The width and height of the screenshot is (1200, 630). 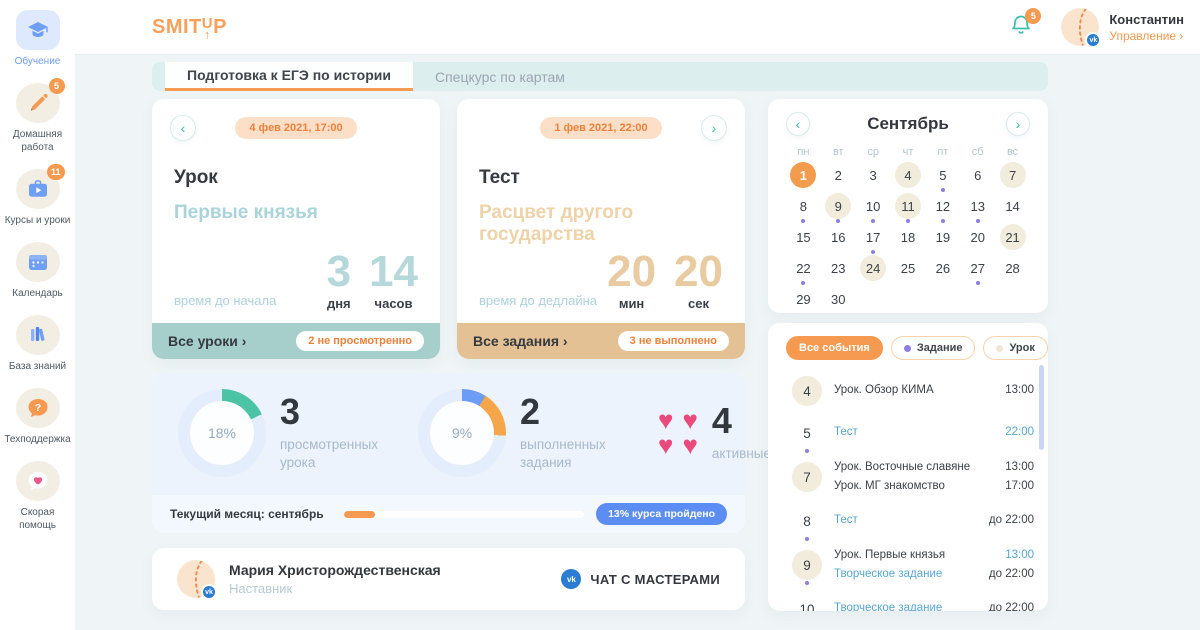 I want to click on calendar-day-27: 27, so click(x=977, y=270).